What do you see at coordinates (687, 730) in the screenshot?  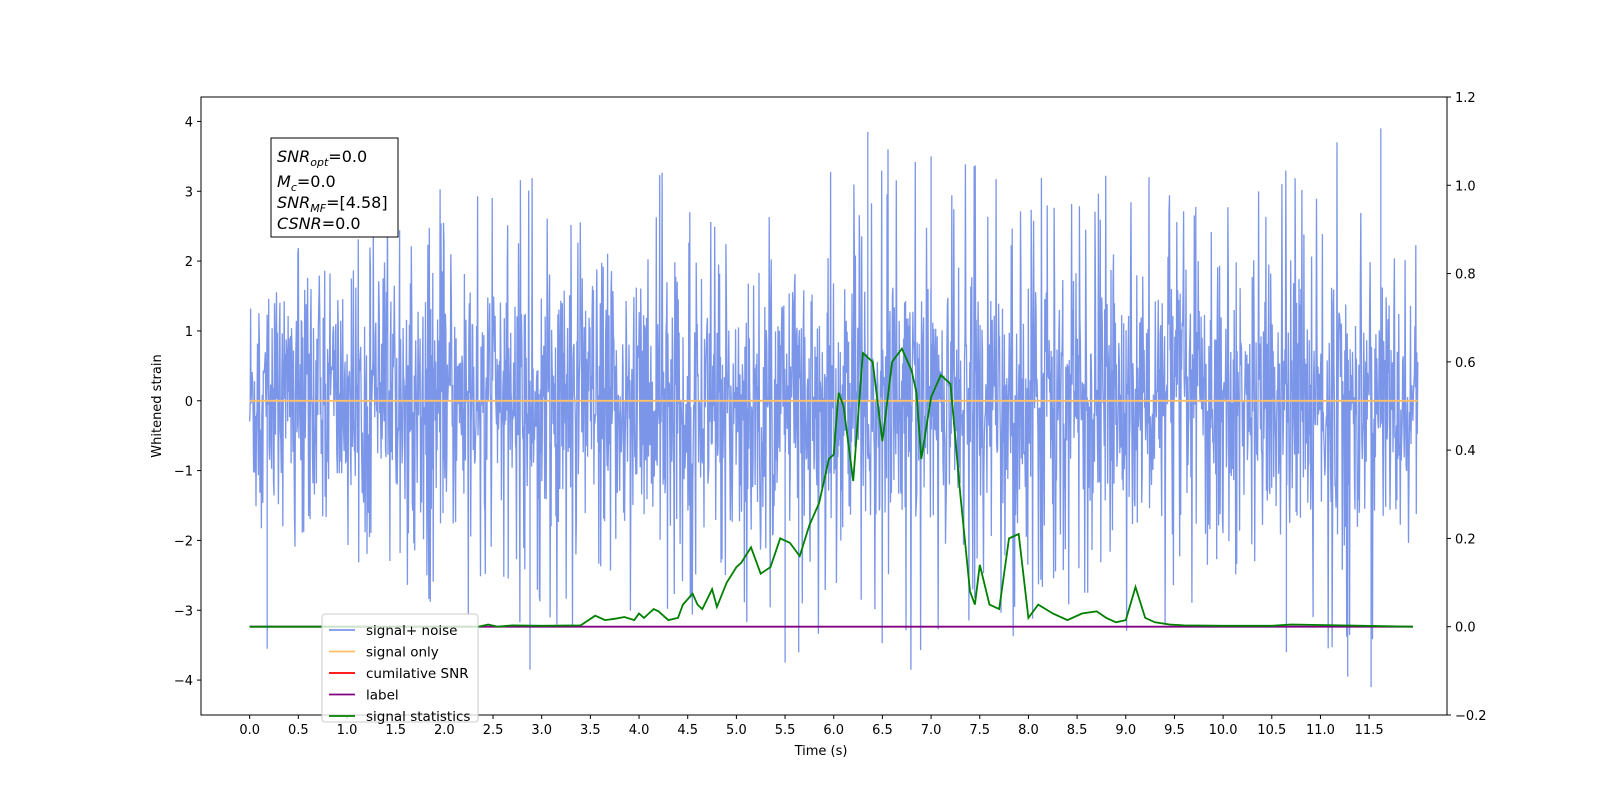 I see `x-tick-label: 4.5` at bounding box center [687, 730].